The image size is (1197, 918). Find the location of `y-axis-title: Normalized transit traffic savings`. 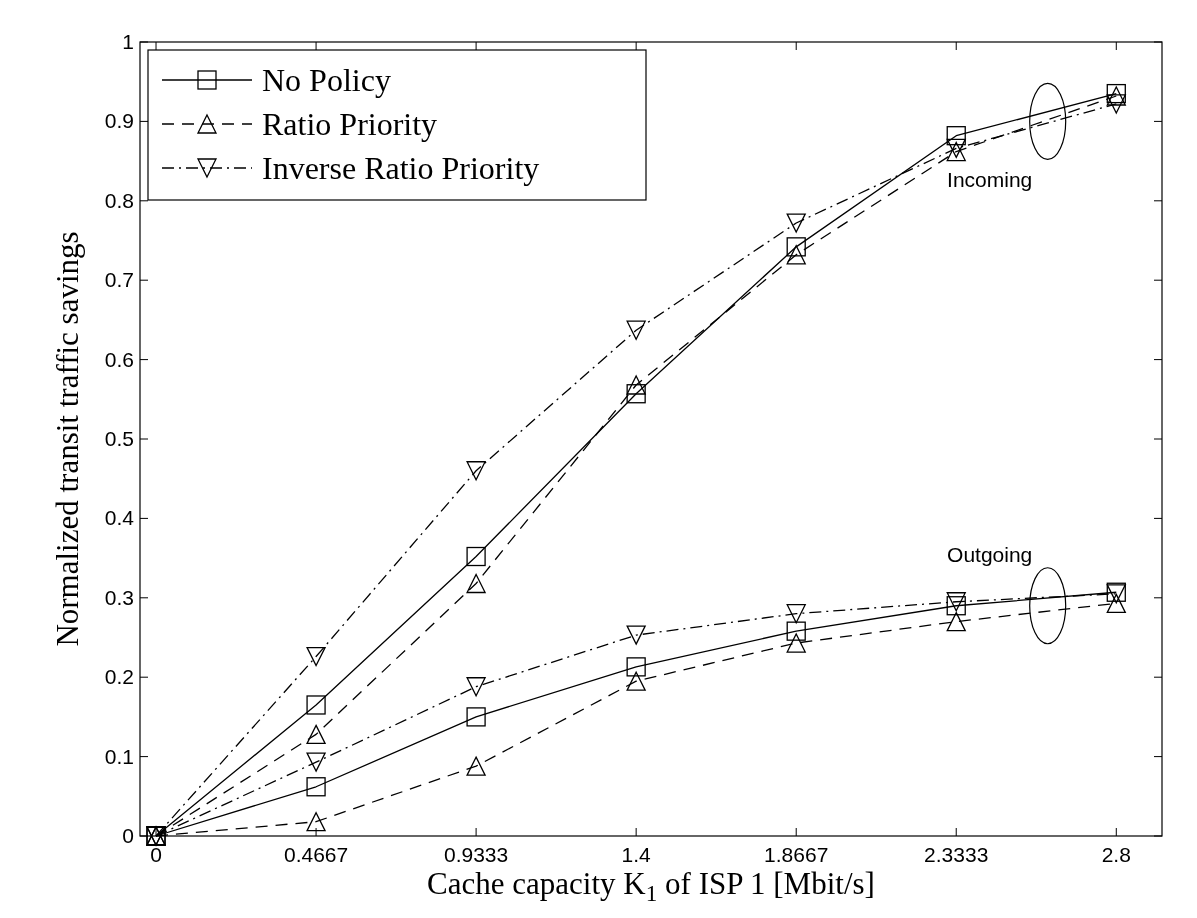

y-axis-title: Normalized transit traffic savings is located at coordinates (67, 439).